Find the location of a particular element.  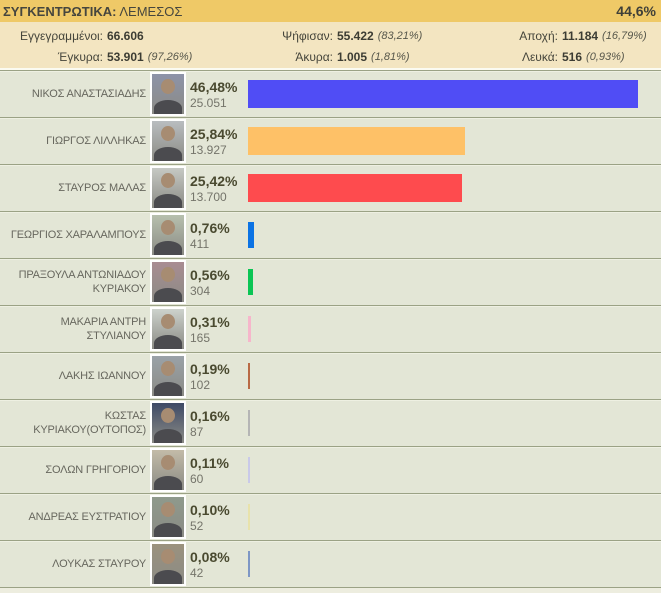

stat-registered-value: 66.606 is located at coordinates (125, 35).